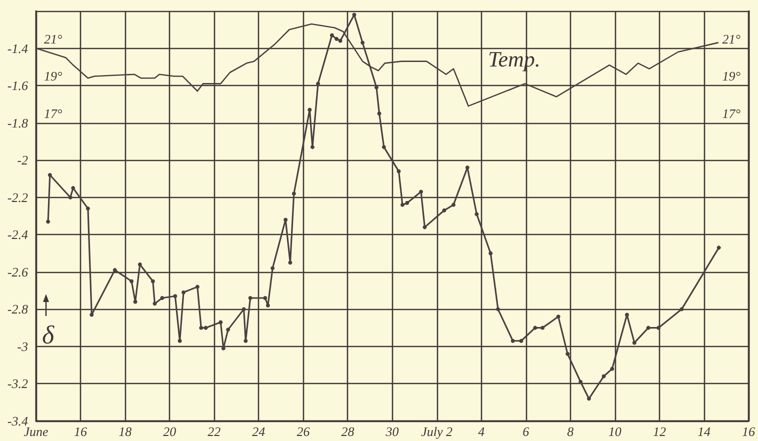  What do you see at coordinates (259, 431) in the screenshot?
I see `x-tick-label: 24` at bounding box center [259, 431].